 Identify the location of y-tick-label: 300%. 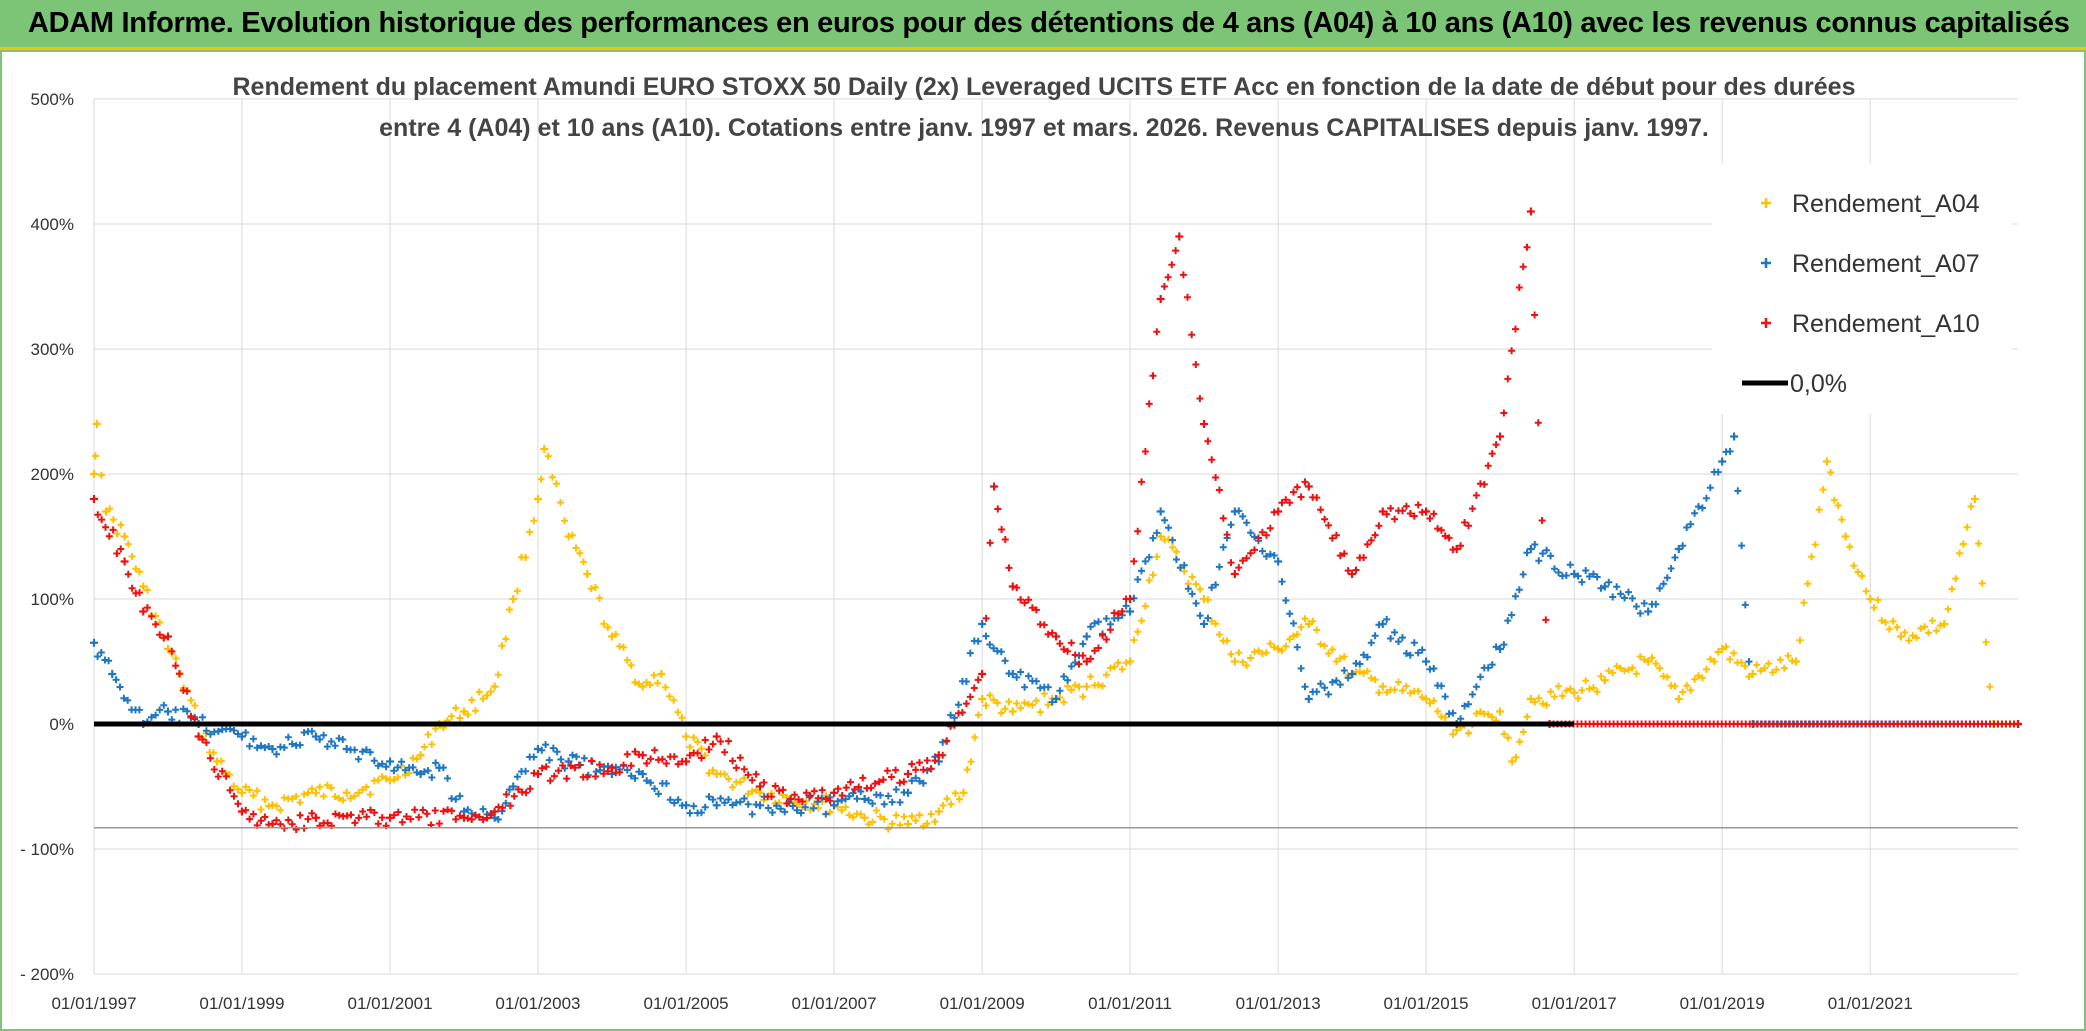
(52, 349).